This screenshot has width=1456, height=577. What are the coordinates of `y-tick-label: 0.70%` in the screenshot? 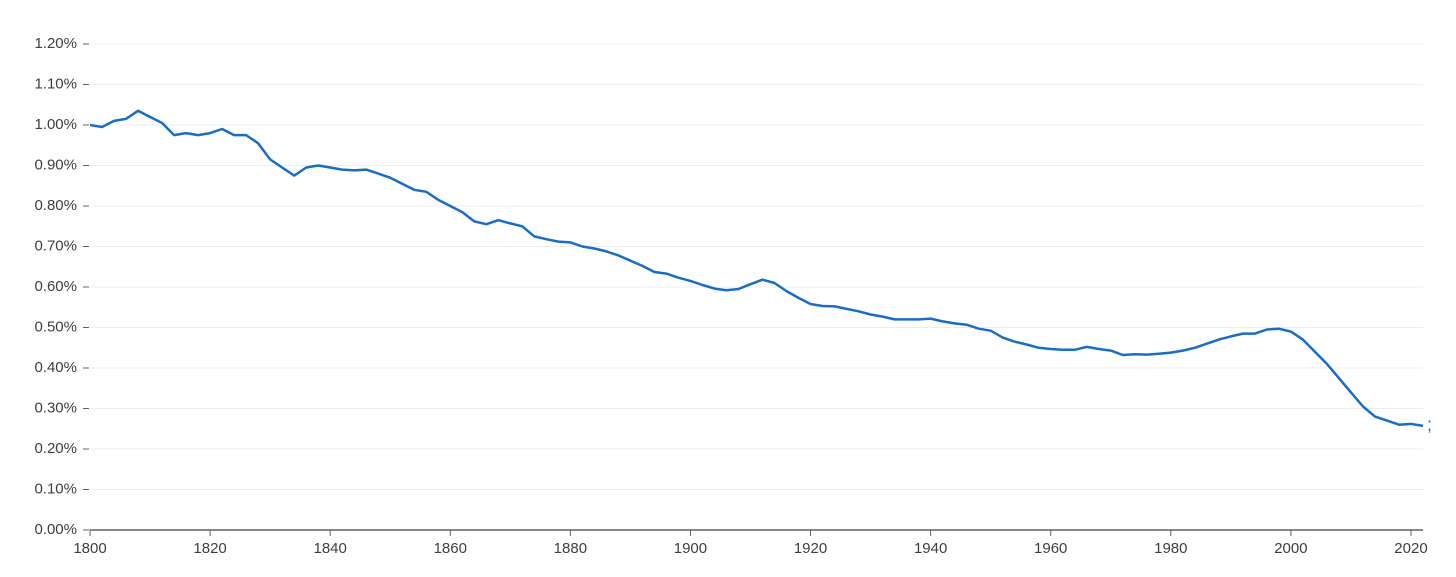 It's located at (55, 245).